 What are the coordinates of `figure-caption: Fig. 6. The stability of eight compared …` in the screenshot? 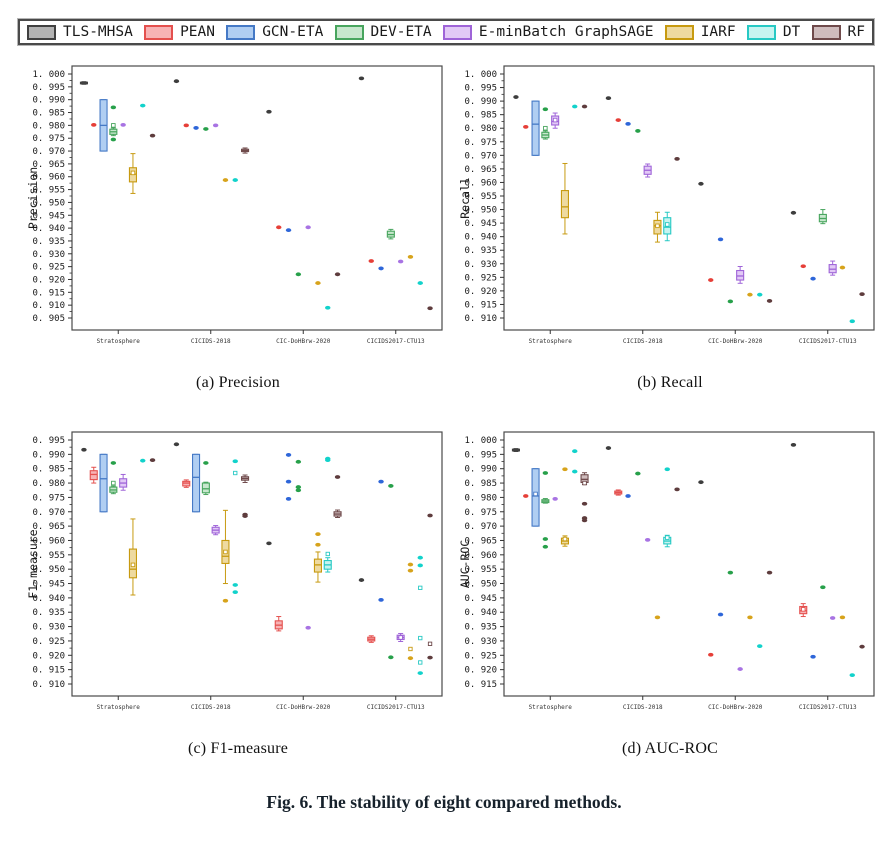 It's located at (444, 802).